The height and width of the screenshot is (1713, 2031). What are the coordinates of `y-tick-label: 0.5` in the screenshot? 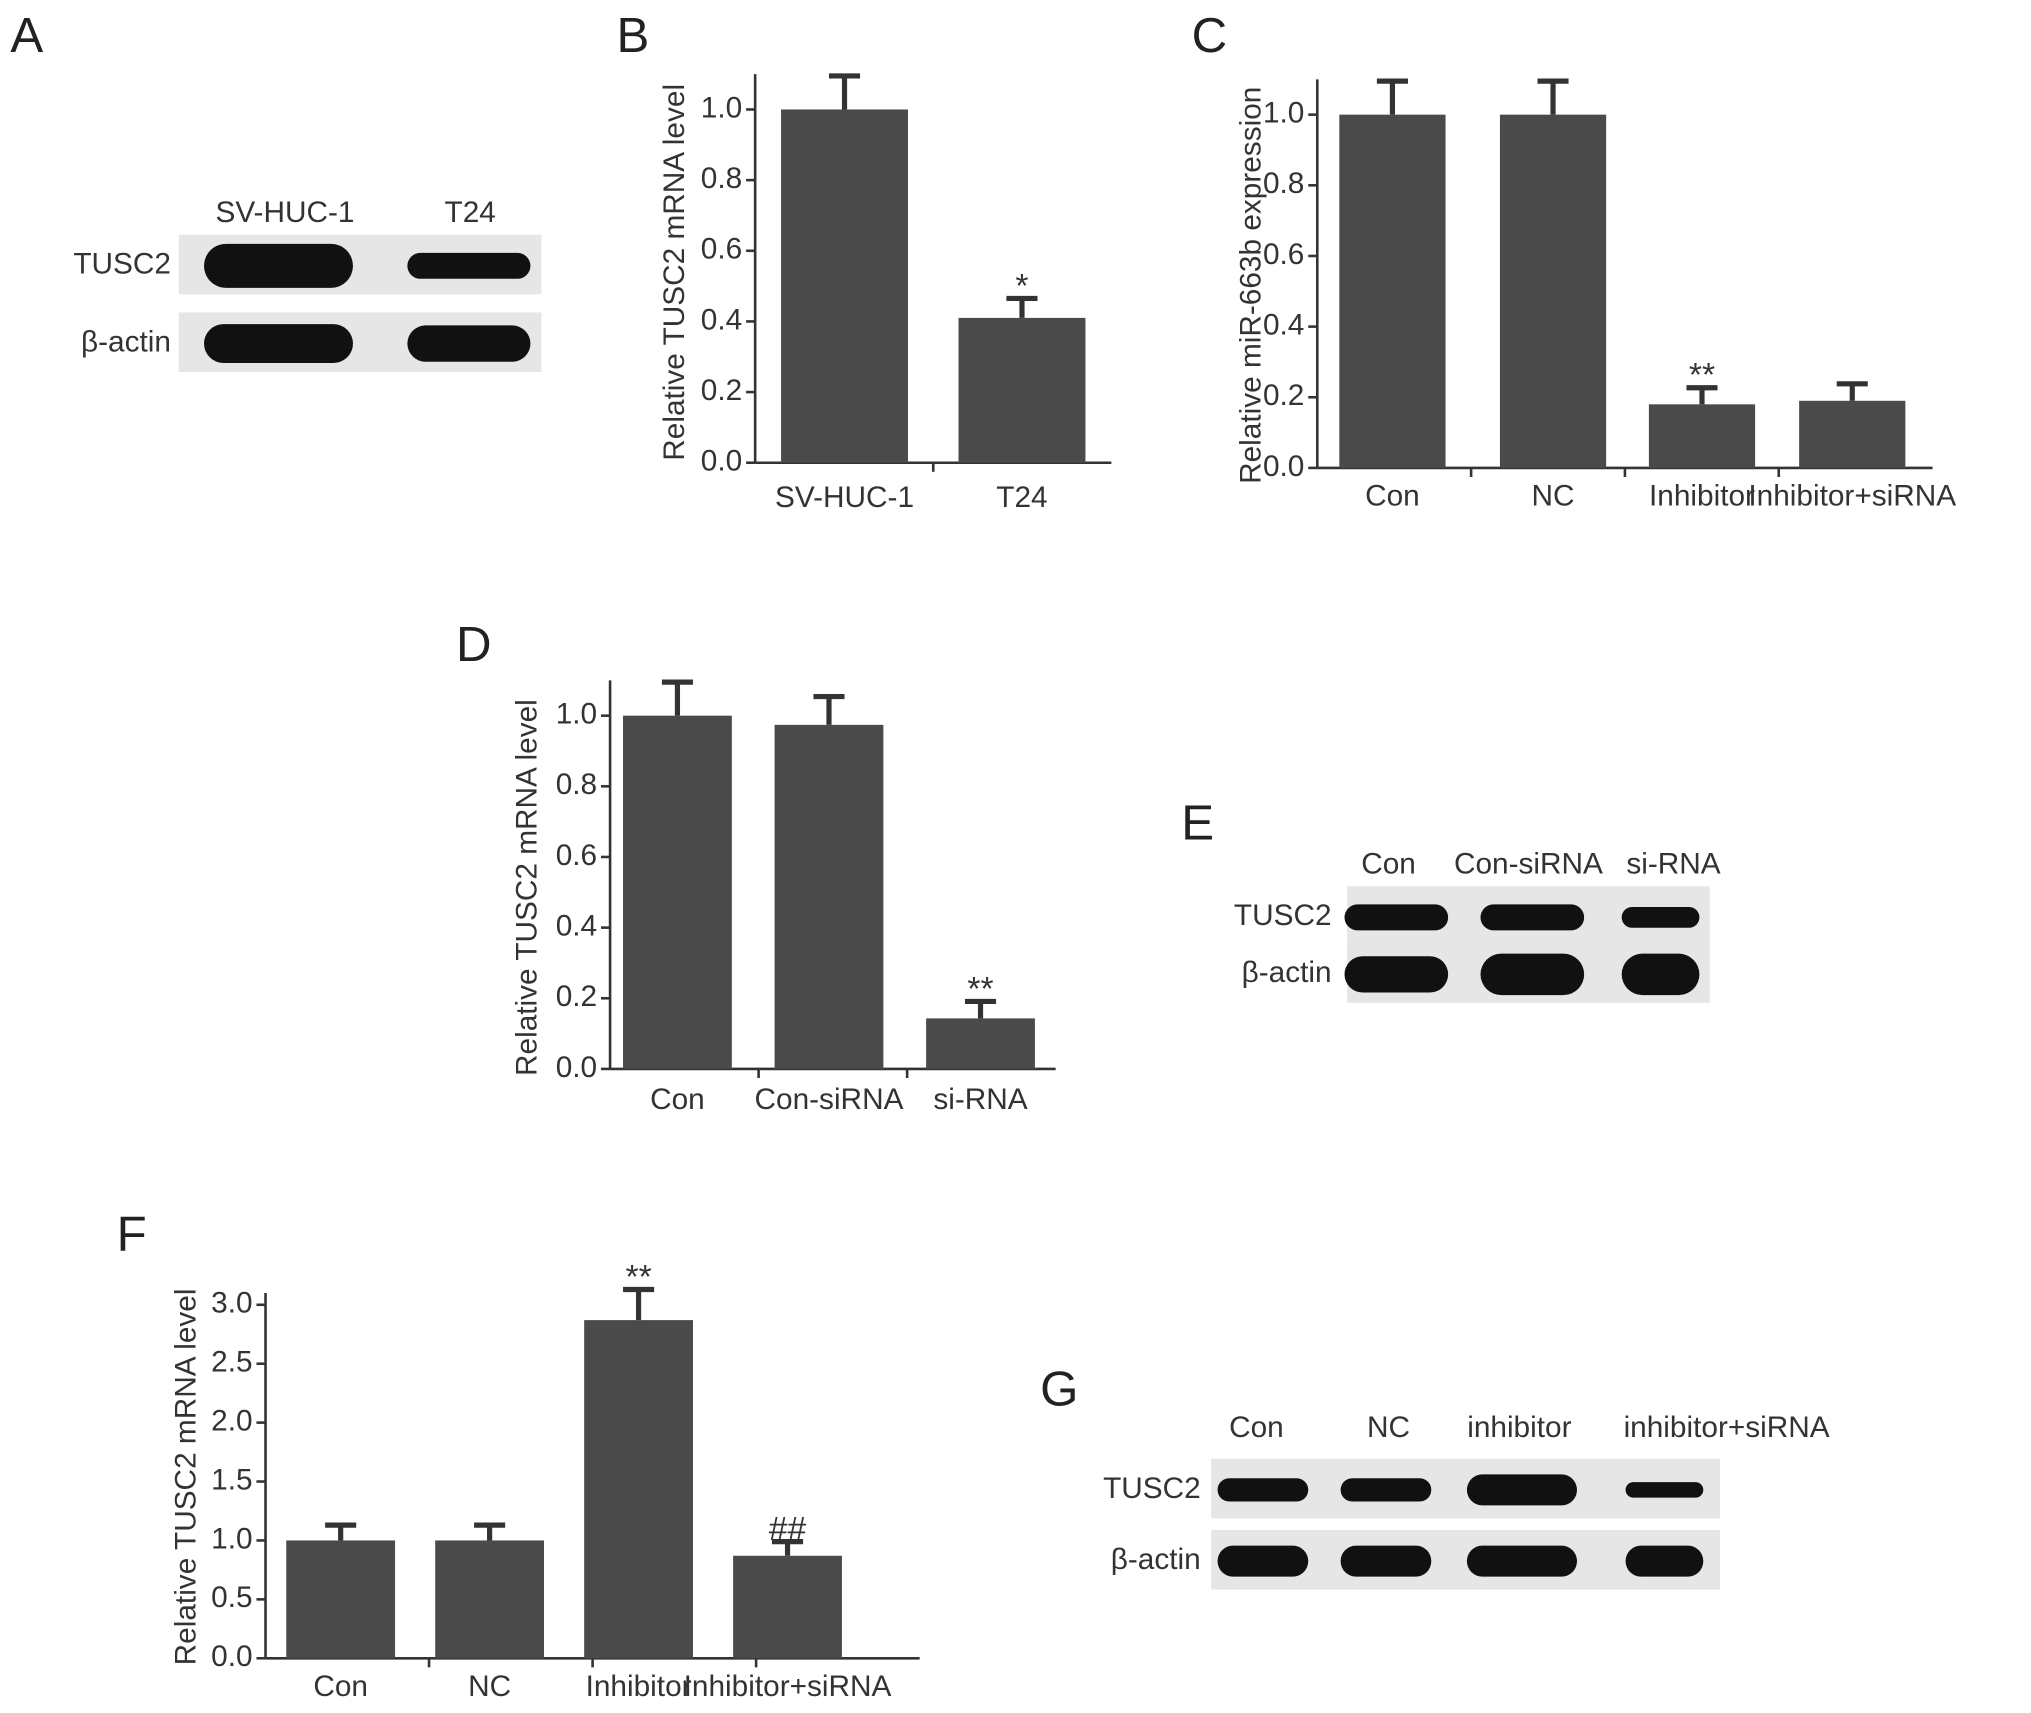 It's located at (231, 1597).